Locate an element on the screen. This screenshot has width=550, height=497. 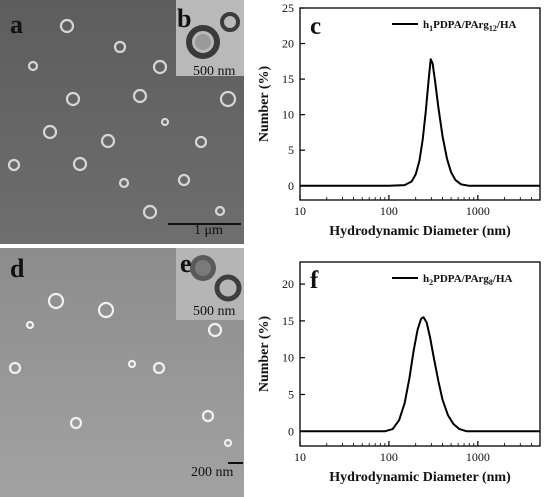
scale-bar-a is located at coordinates (204, 224).